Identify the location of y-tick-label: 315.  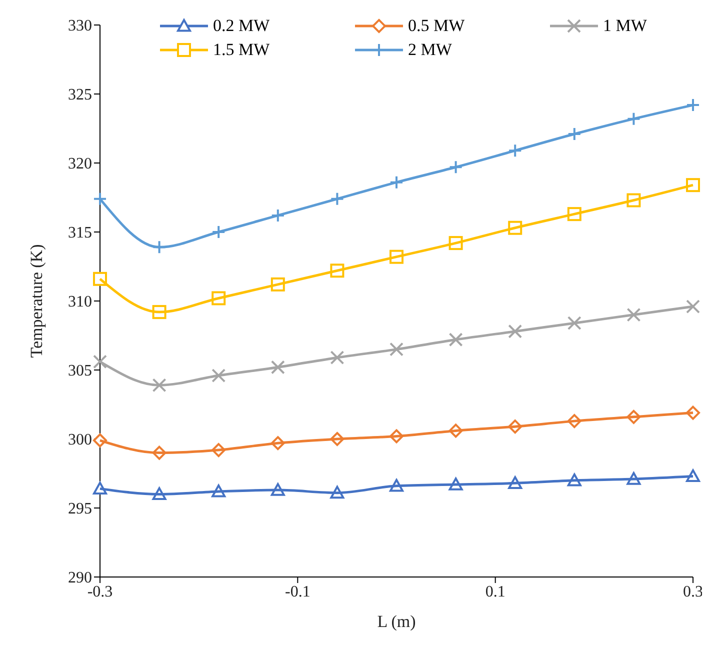
(80, 233).